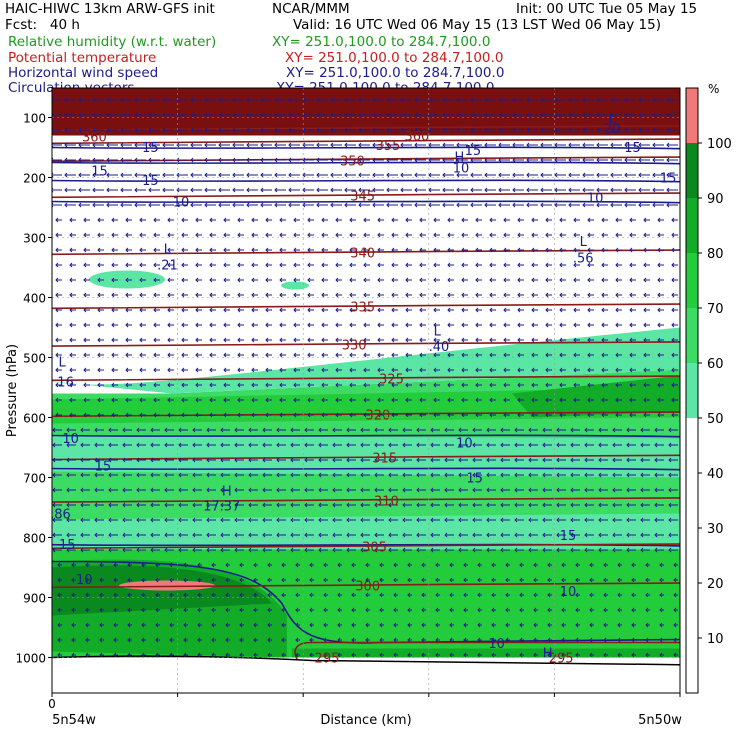  I want to click on field-theta-xy: XY= 251.0,100.0 to 284.7,100.0, so click(394, 58).